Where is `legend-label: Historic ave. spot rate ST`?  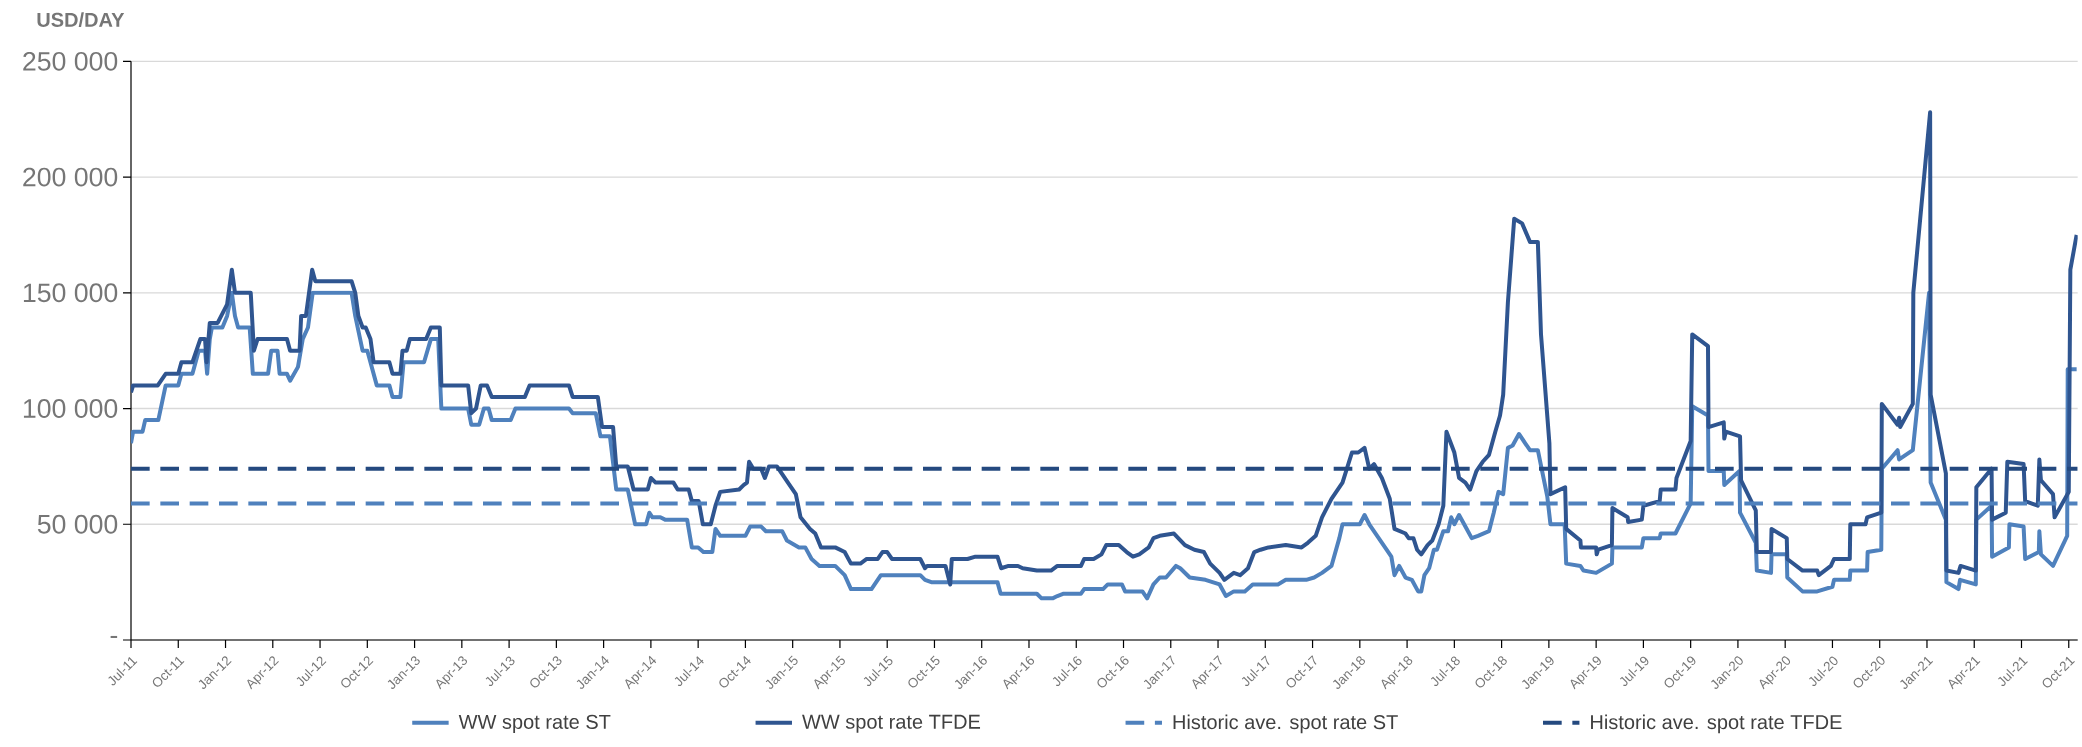 legend-label: Historic ave. spot rate ST is located at coordinates (1285, 724).